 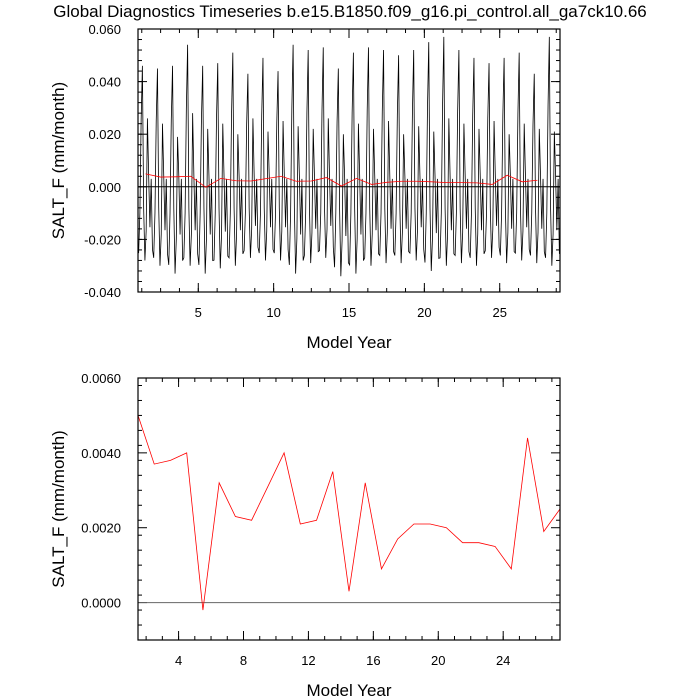 What do you see at coordinates (273, 312) in the screenshot?
I see `top-xtick-label: 10` at bounding box center [273, 312].